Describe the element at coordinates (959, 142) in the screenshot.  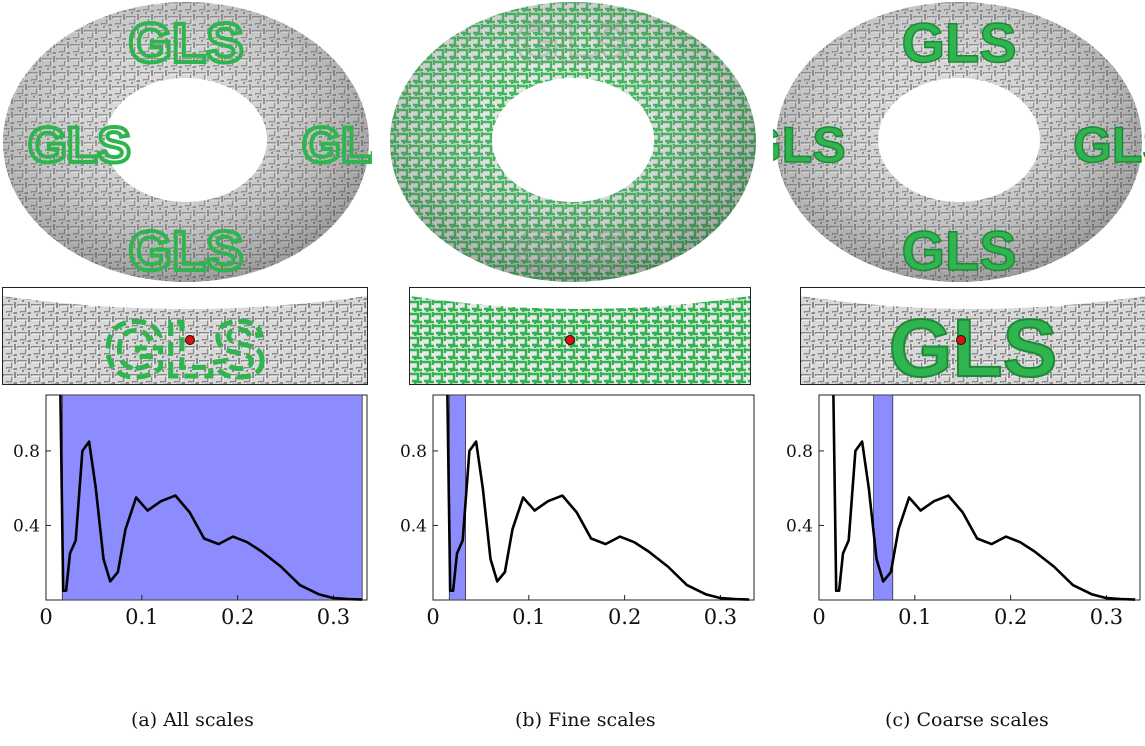
I see `torus-render-c: GLS GLS GLS GLS` at that location.